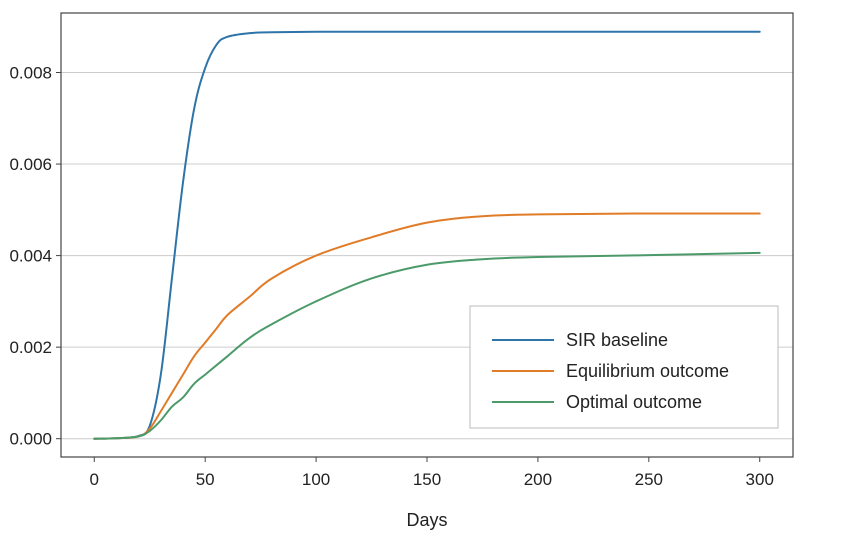 This screenshot has height=533, width=850. Describe the element at coordinates (30, 347) in the screenshot. I see `y-tick-label: 0.002` at that location.